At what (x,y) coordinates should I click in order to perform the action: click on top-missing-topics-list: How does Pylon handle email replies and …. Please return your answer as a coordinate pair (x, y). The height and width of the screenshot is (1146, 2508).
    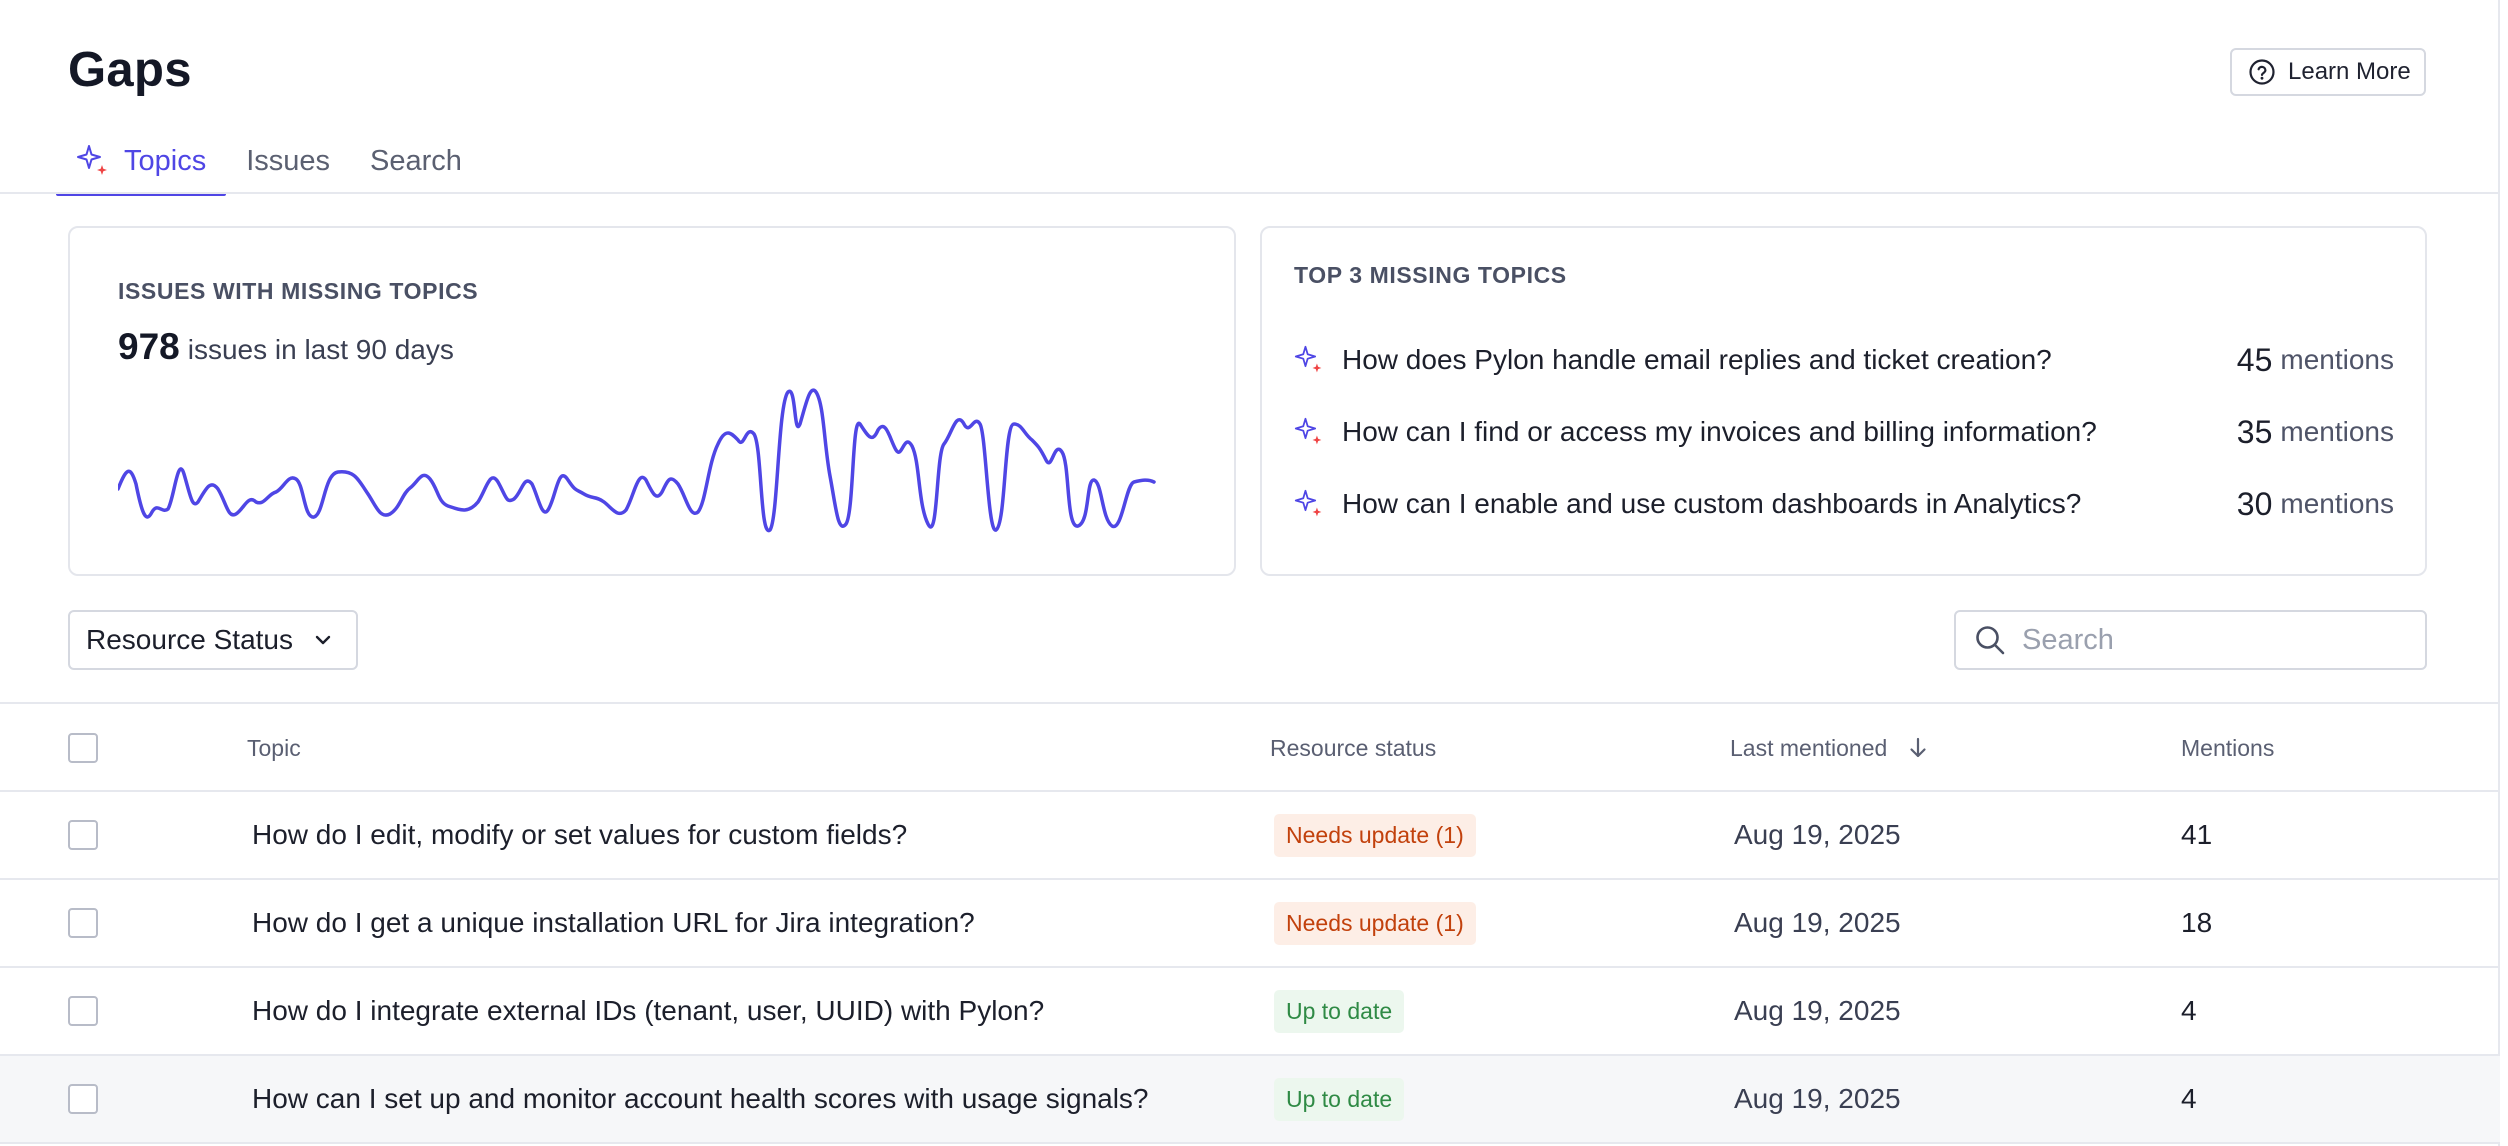
    Looking at the image, I should click on (1844, 432).